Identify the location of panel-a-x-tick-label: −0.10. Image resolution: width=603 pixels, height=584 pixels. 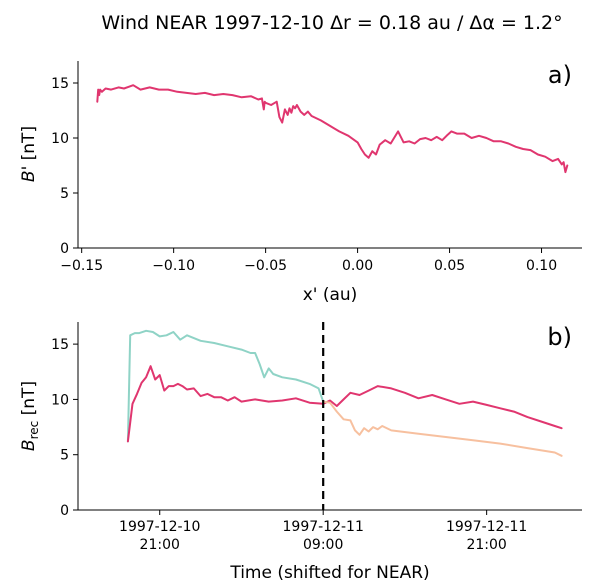
(173, 266).